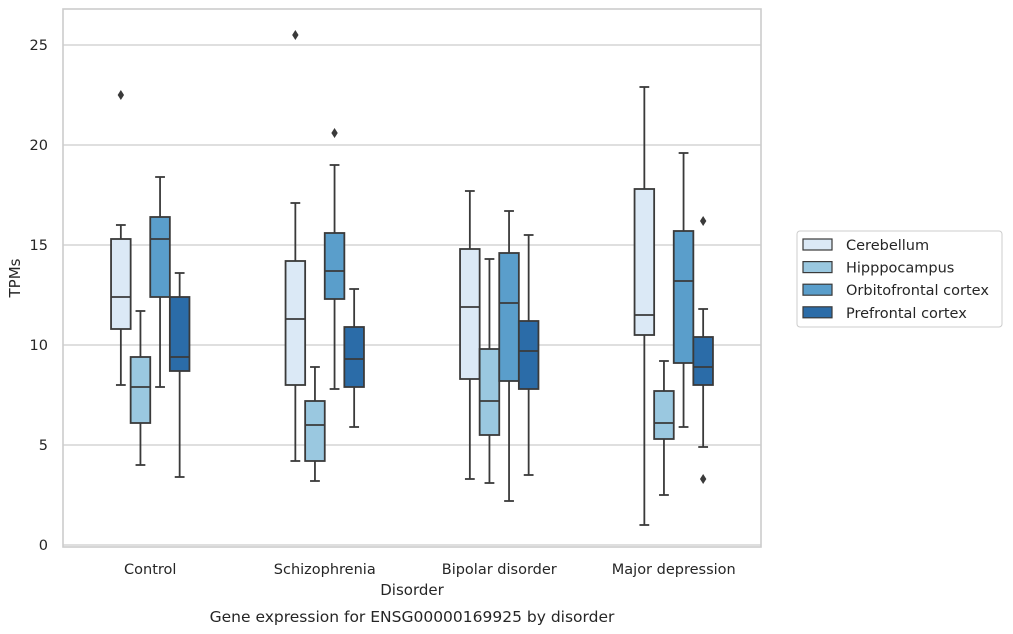 Image resolution: width=1013 pixels, height=634 pixels. What do you see at coordinates (43, 446) in the screenshot?
I see `y-tick-label: 5` at bounding box center [43, 446].